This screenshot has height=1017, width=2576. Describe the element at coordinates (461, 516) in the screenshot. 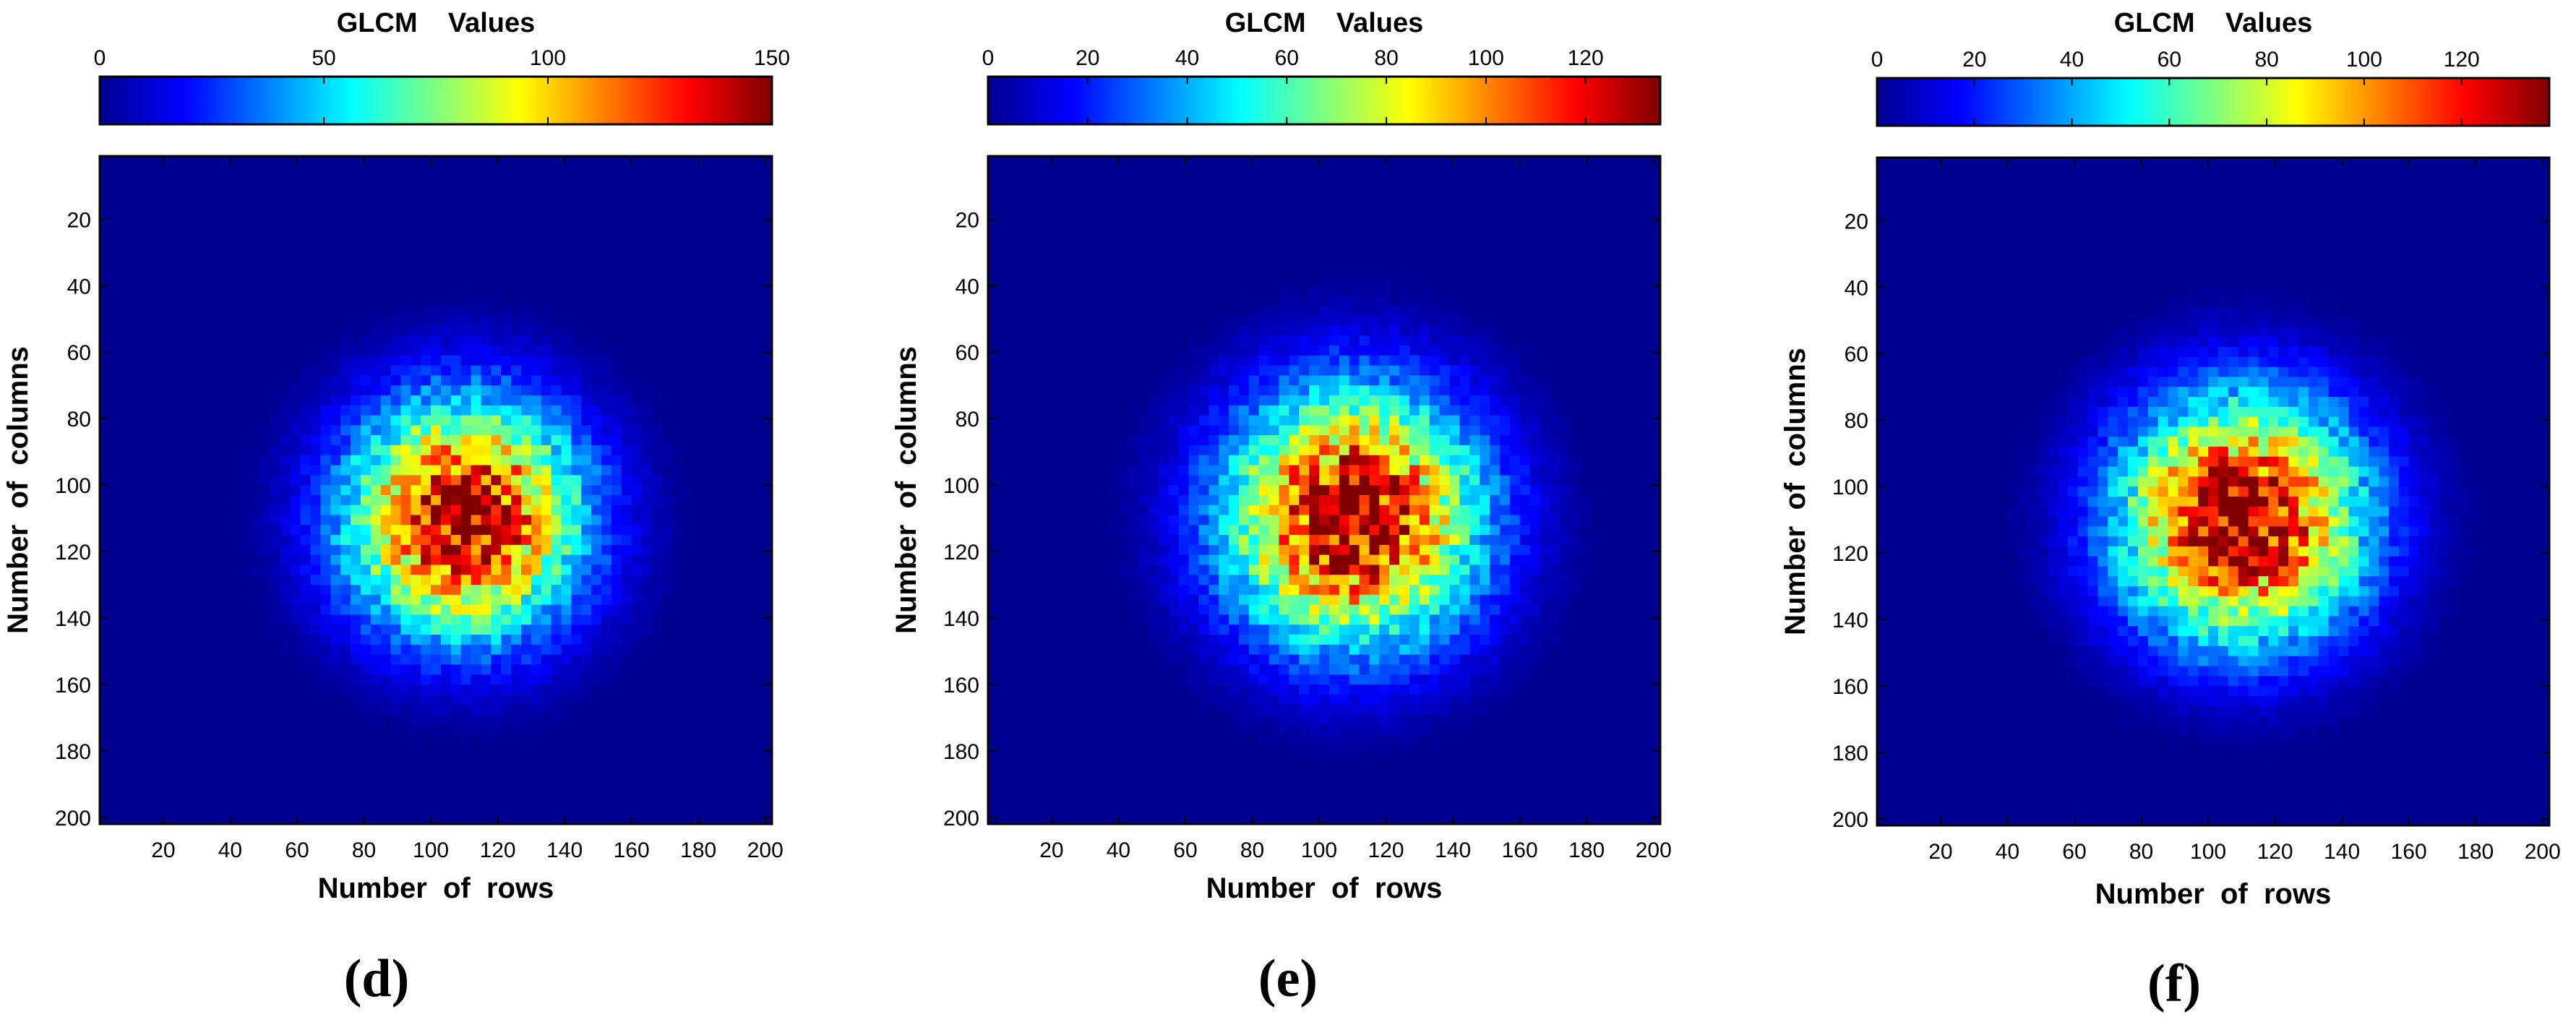

I see `heatmap-cells` at that location.